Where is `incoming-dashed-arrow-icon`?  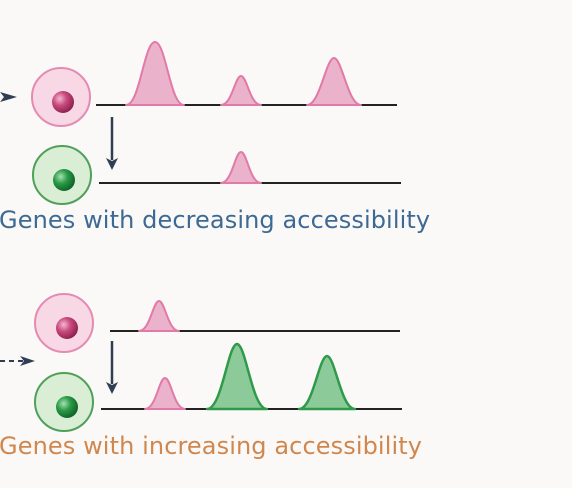
incoming-dashed-arrow-icon is located at coordinates (17, 361).